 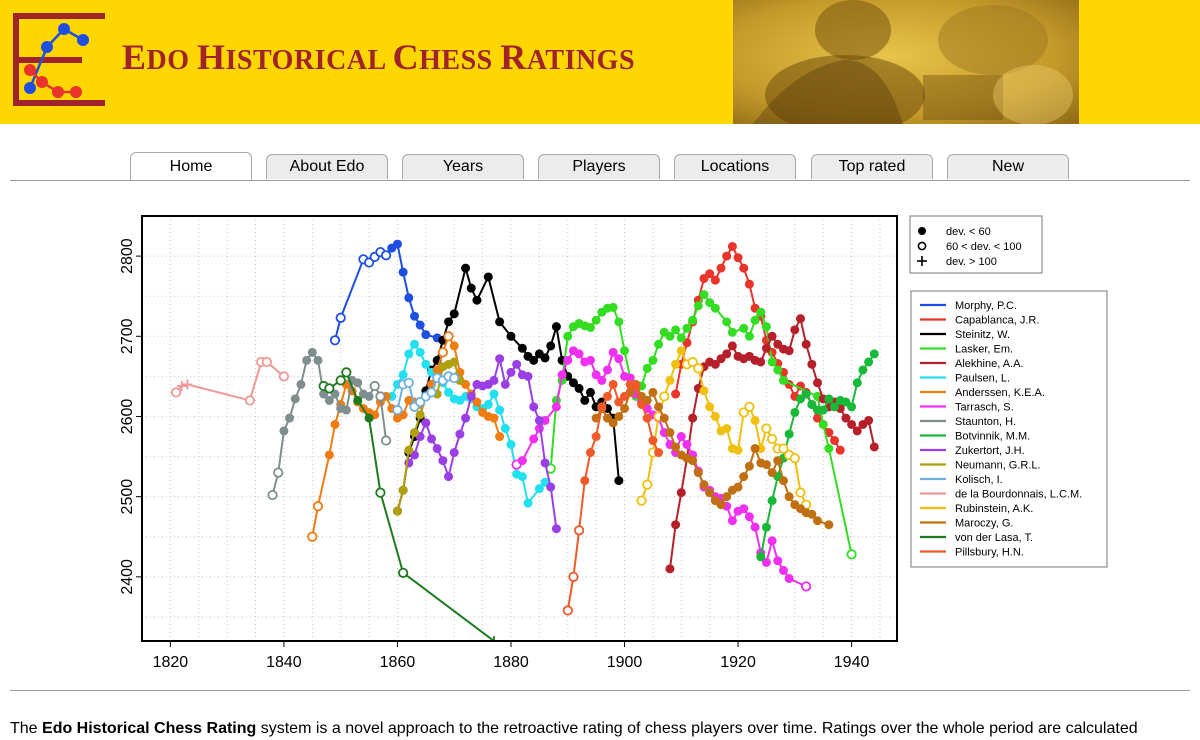 I want to click on x-tick-label: 1860, so click(x=398, y=662).